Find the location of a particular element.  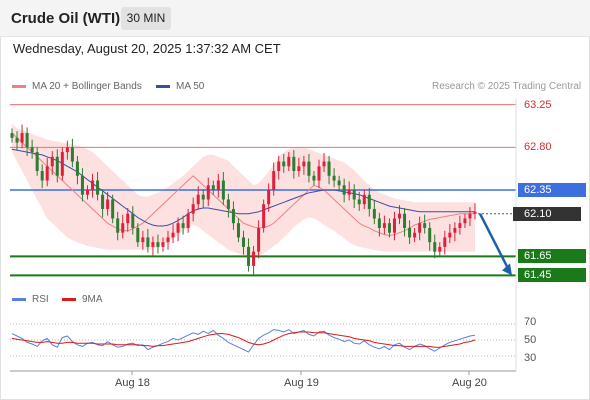

price-label-support: 61.45 is located at coordinates (552, 275).